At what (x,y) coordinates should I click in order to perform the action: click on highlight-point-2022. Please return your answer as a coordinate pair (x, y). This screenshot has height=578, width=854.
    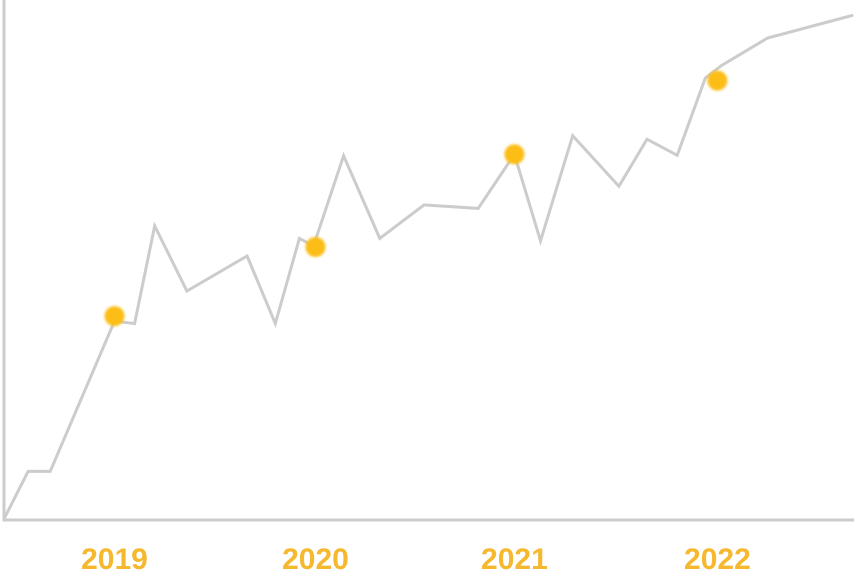
    Looking at the image, I should click on (717, 80).